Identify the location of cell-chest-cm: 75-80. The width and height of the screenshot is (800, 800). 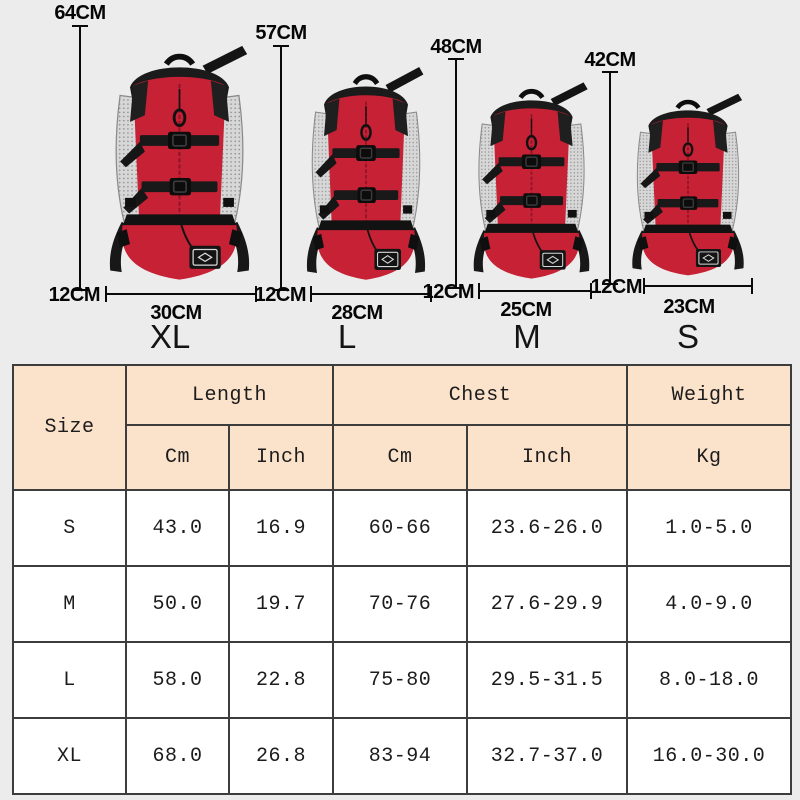
(400, 680).